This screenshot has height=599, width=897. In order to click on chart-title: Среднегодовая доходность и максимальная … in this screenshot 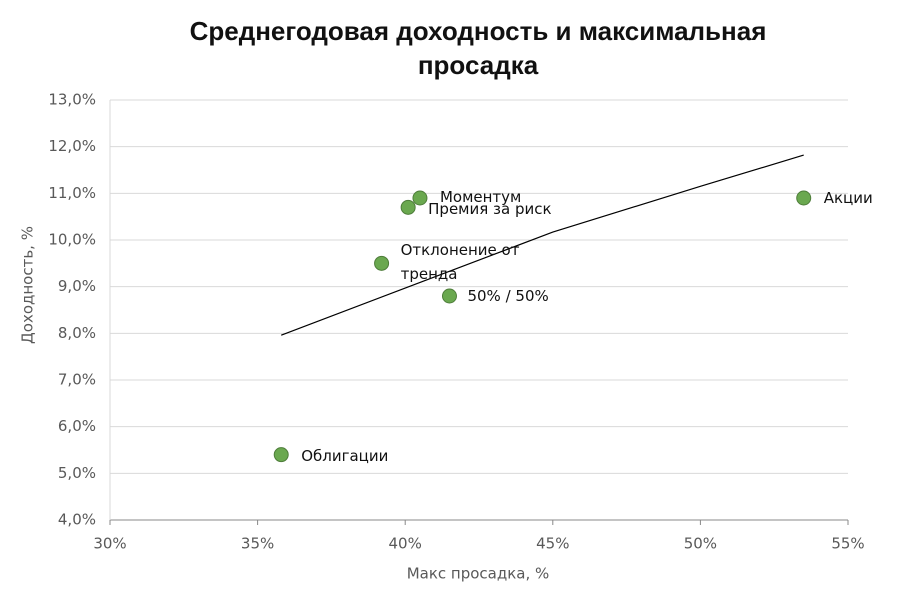, I will do `click(478, 48)`.